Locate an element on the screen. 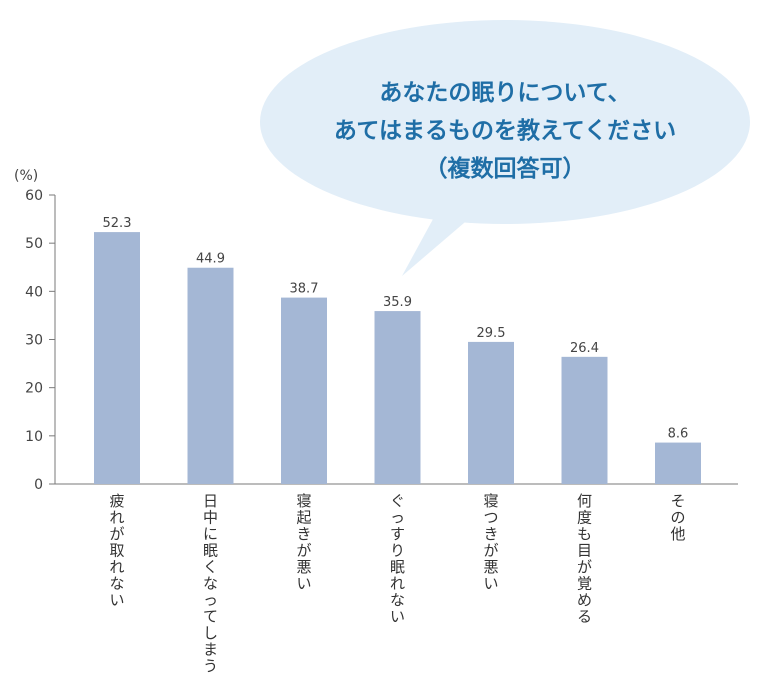 Image resolution: width=758 pixels, height=684 pixels. category-label: 何度も目が覚める is located at coordinates (584, 559).